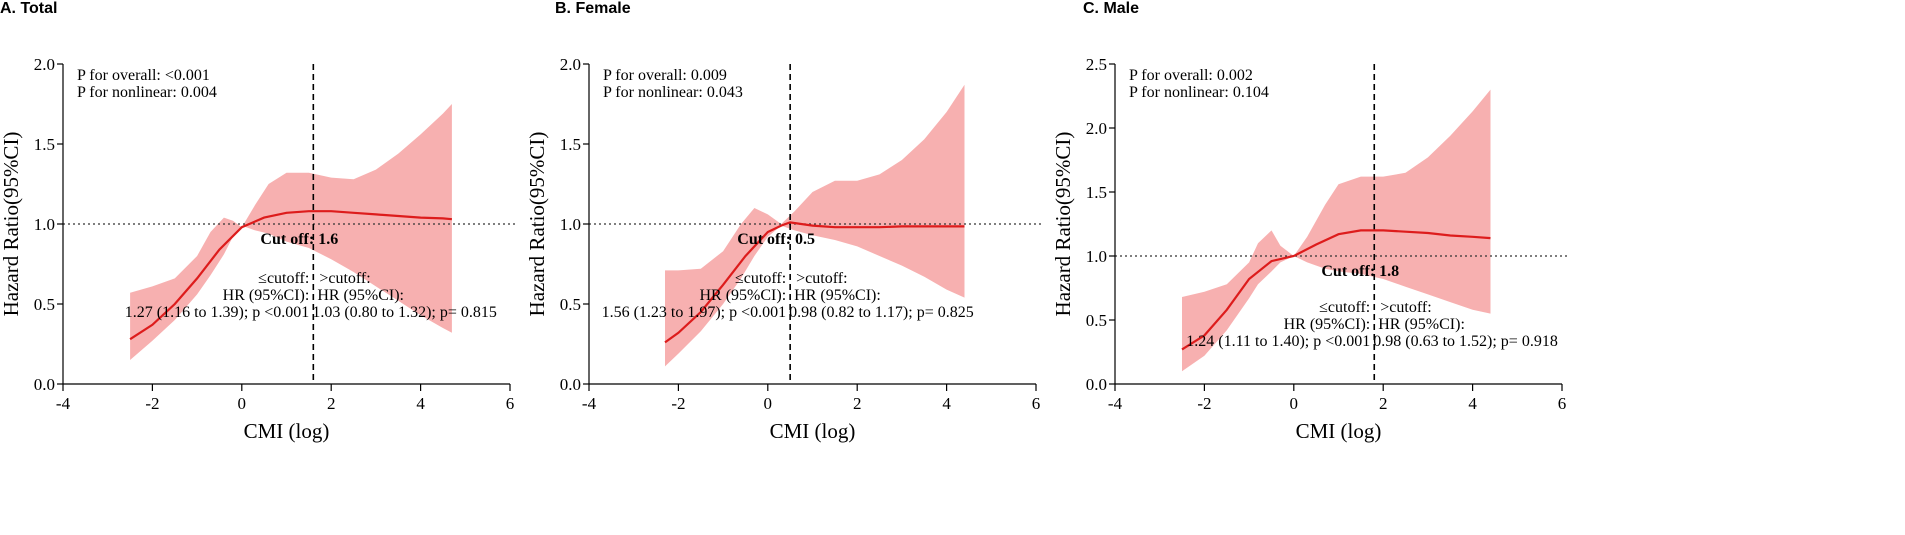 The height and width of the screenshot is (535, 1905). What do you see at coordinates (665, 75) in the screenshot?
I see `p-overall: P for overall: 0.009` at bounding box center [665, 75].